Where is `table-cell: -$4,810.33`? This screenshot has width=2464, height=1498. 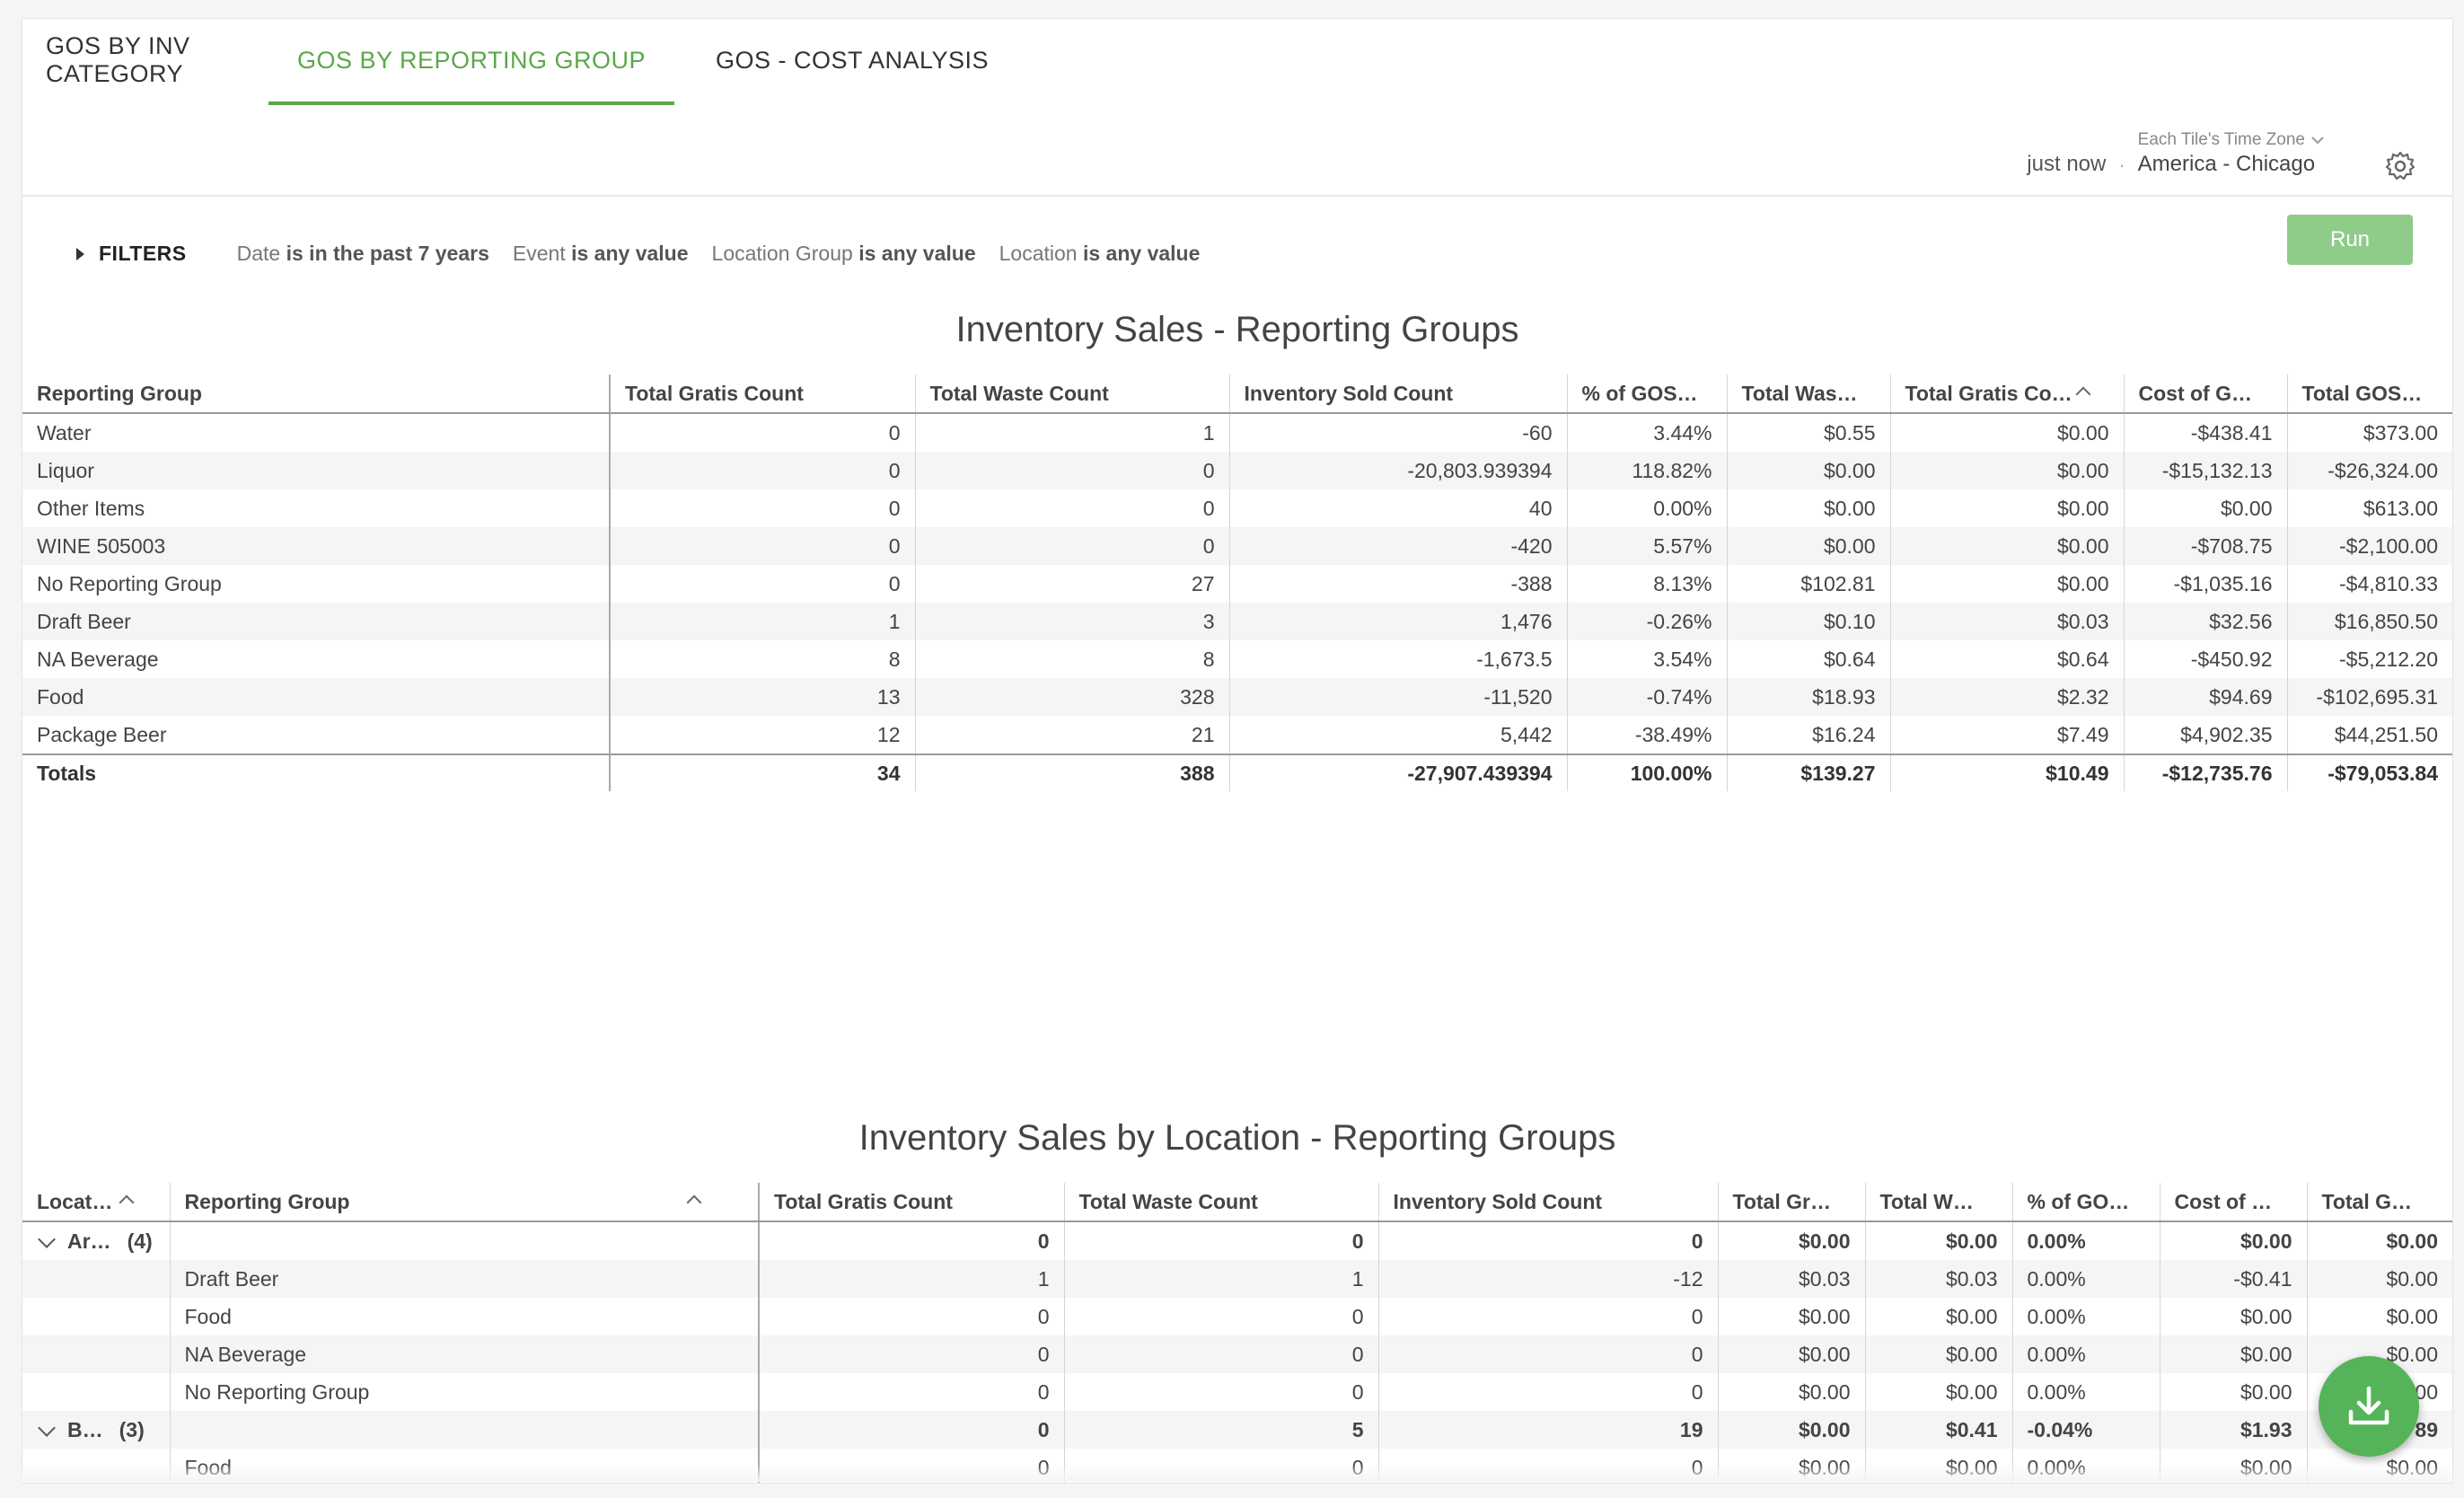
table-cell: -$4,810.33 is located at coordinates (2369, 584).